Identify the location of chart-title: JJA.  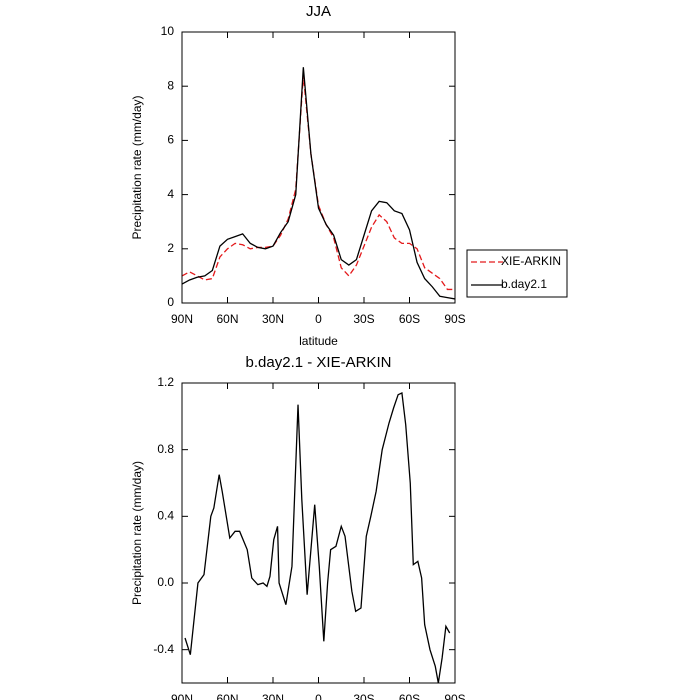
(318, 11).